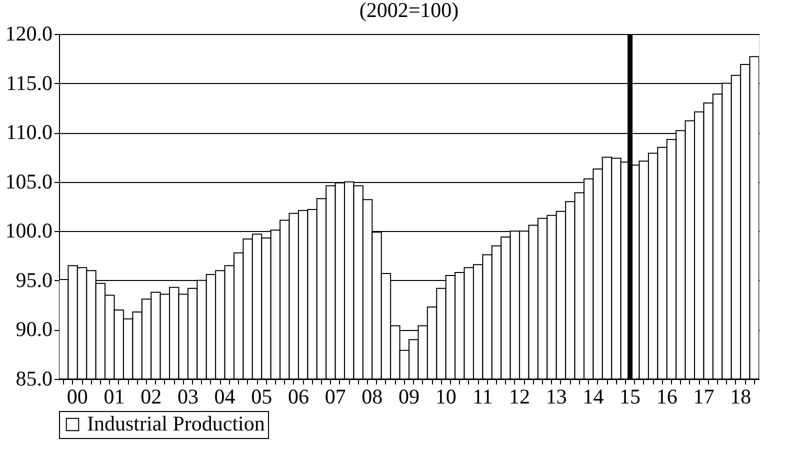  What do you see at coordinates (741, 396) in the screenshot?
I see `x-tick-label: 18` at bounding box center [741, 396].